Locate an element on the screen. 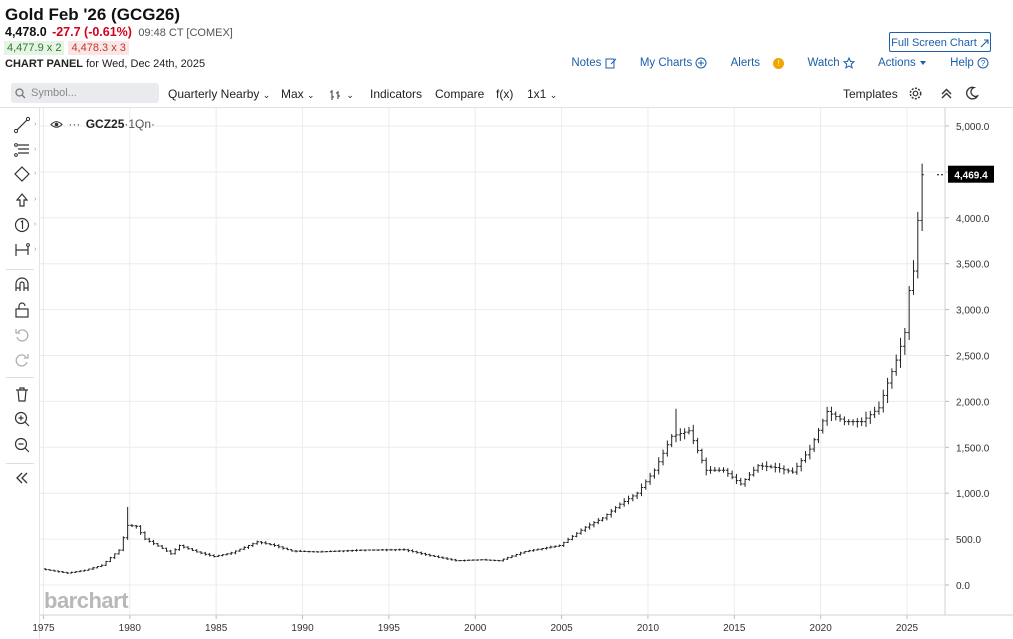  fx-button: f(x) is located at coordinates (505, 94).